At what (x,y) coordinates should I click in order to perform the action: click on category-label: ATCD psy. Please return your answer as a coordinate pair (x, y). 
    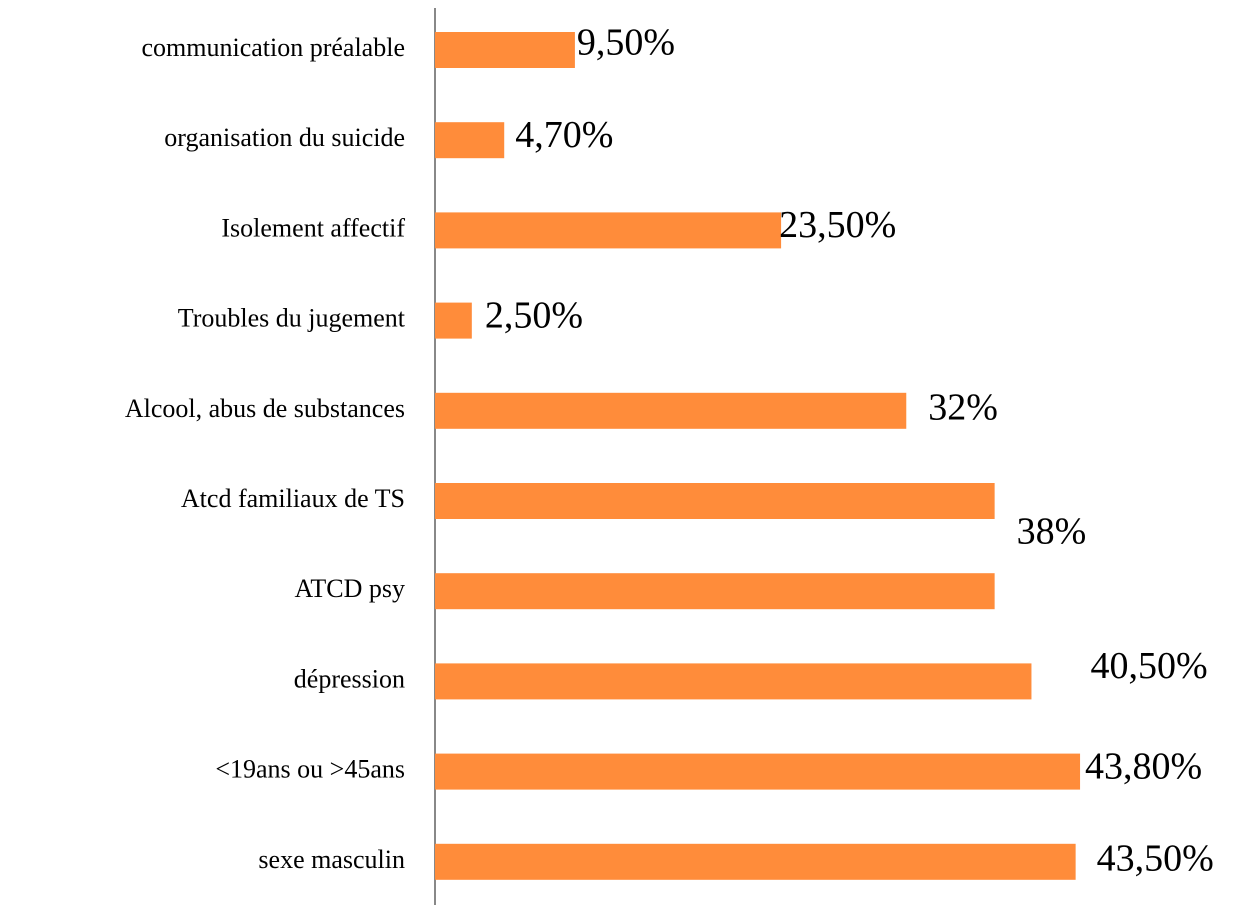
    Looking at the image, I should click on (349, 588).